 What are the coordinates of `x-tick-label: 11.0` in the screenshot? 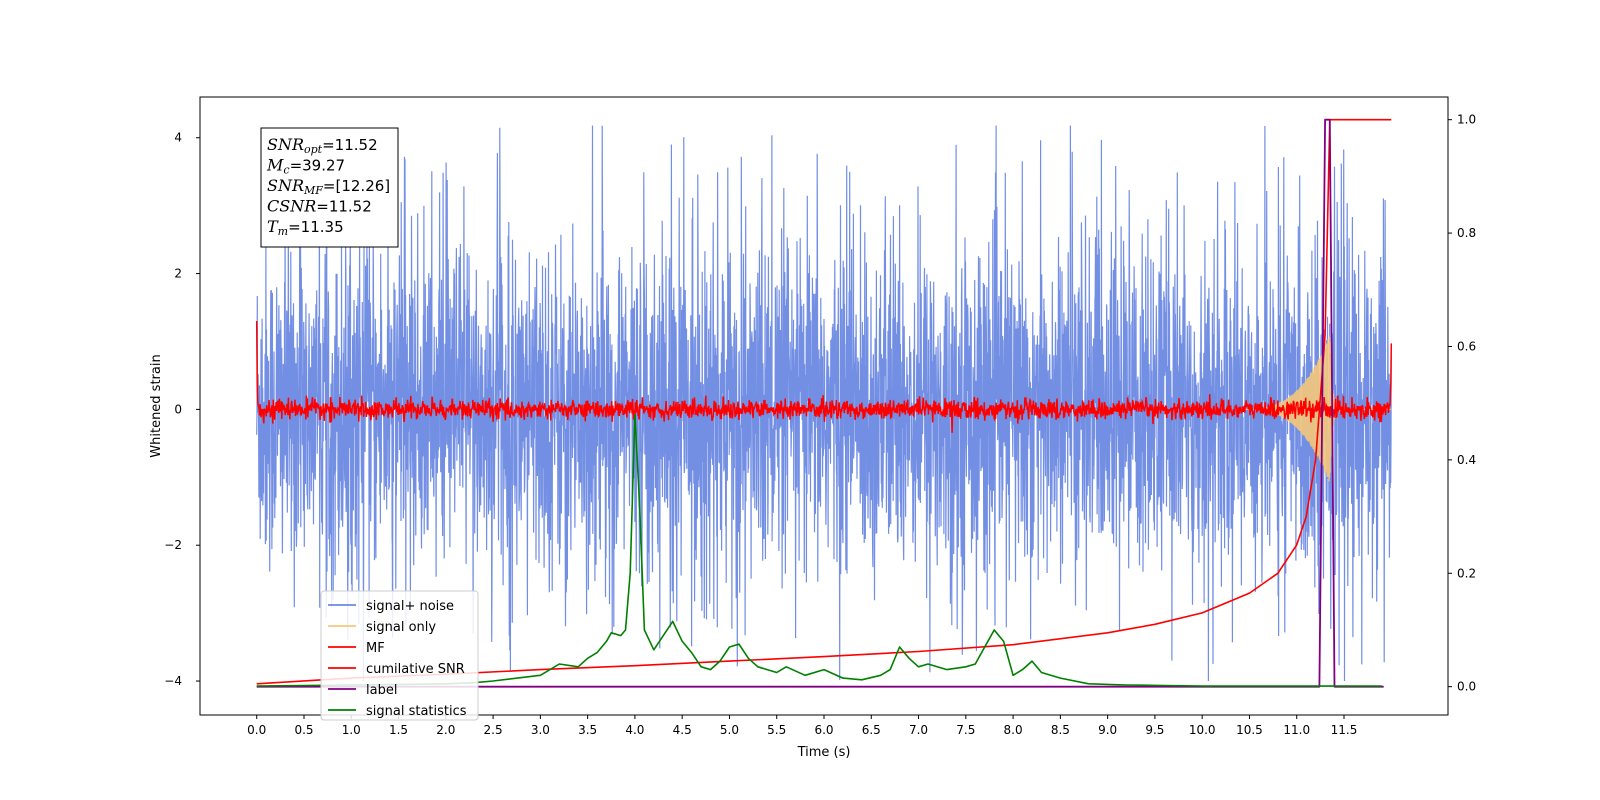 It's located at (1296, 730).